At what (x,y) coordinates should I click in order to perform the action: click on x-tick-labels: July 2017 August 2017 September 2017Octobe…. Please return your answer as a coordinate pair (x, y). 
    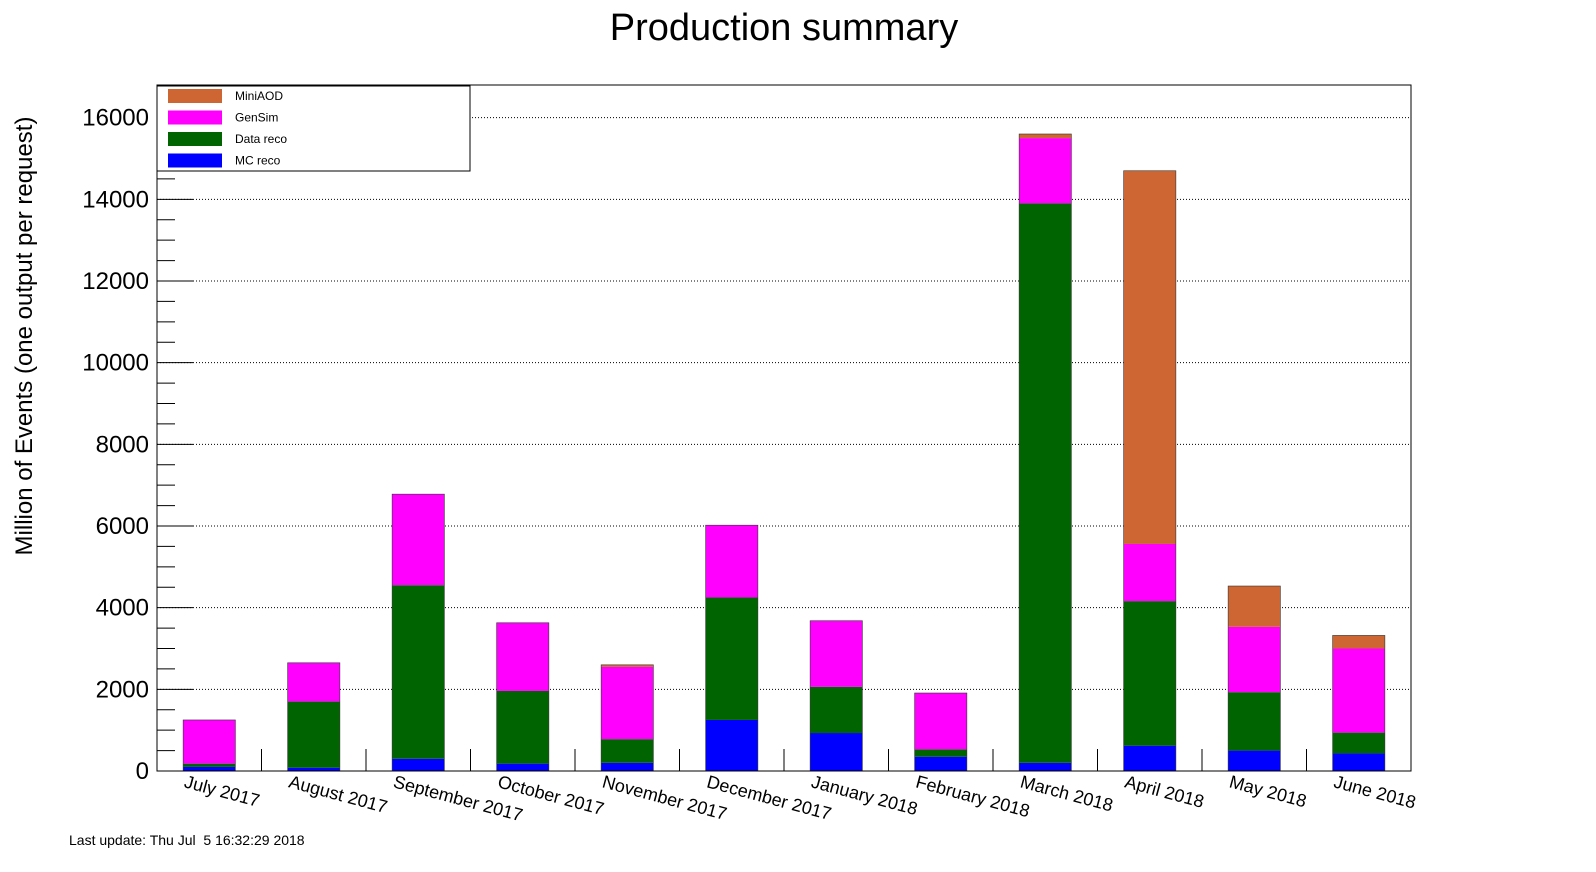
    Looking at the image, I should click on (800, 799).